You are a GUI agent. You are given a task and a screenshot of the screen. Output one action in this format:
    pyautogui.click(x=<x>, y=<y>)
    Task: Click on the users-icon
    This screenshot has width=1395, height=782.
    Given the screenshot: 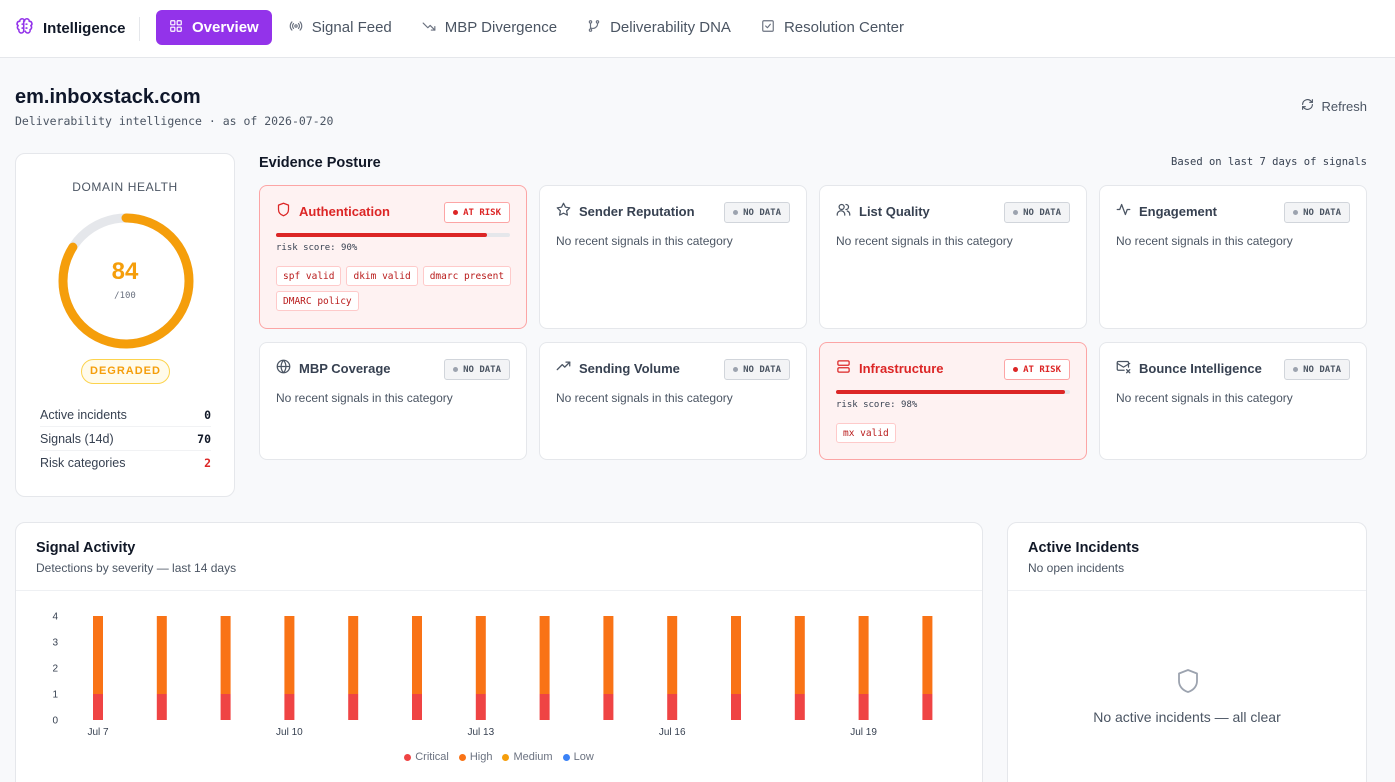 What is the action you would take?
    pyautogui.click(x=843, y=211)
    